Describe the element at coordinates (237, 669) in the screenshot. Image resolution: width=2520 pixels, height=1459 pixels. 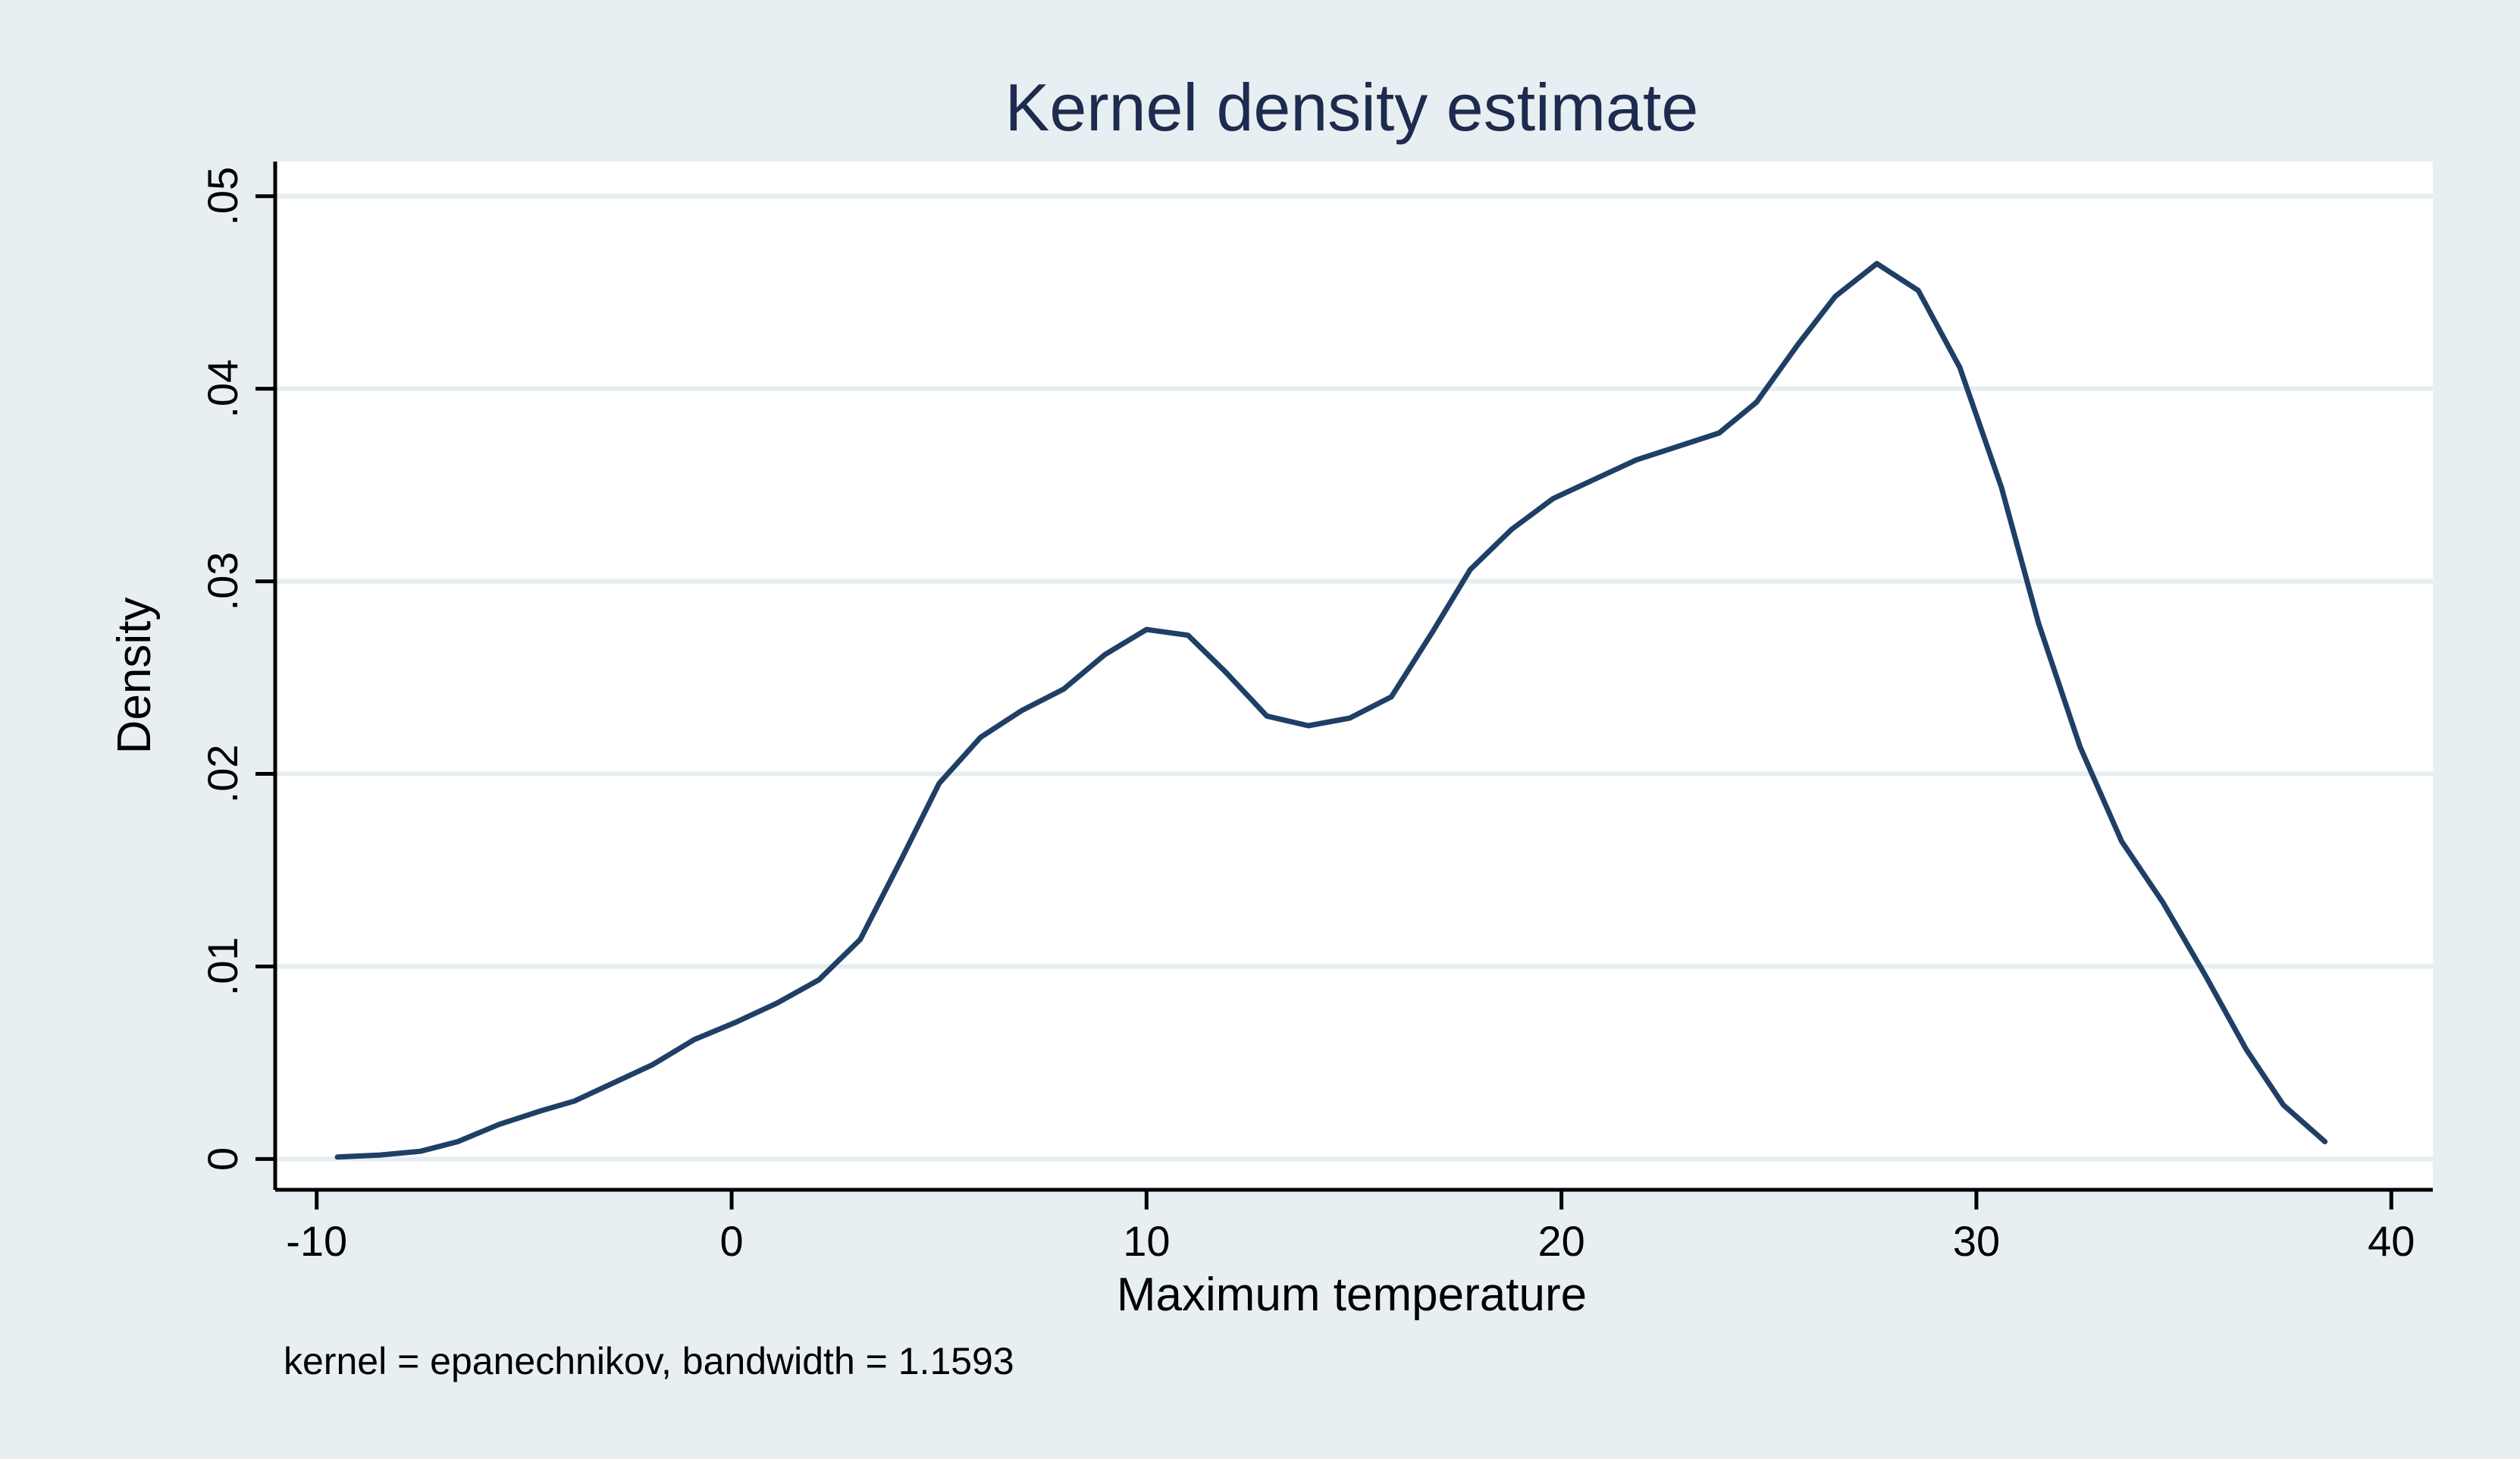
I see `y-ticks: 0 .01 .02 .03 .04 .05` at that location.